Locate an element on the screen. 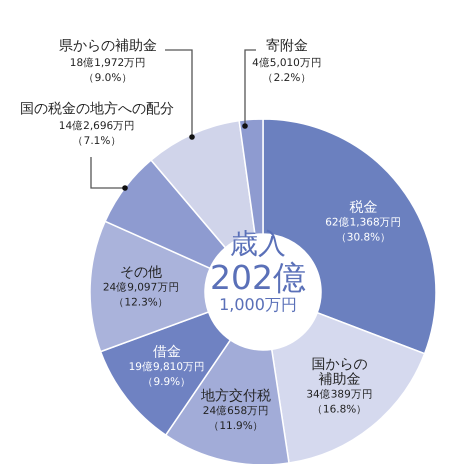 Image resolution: width=459 pixels, height=464 pixels. data-label: 34億389万円（16.8%） is located at coordinates (339, 401).